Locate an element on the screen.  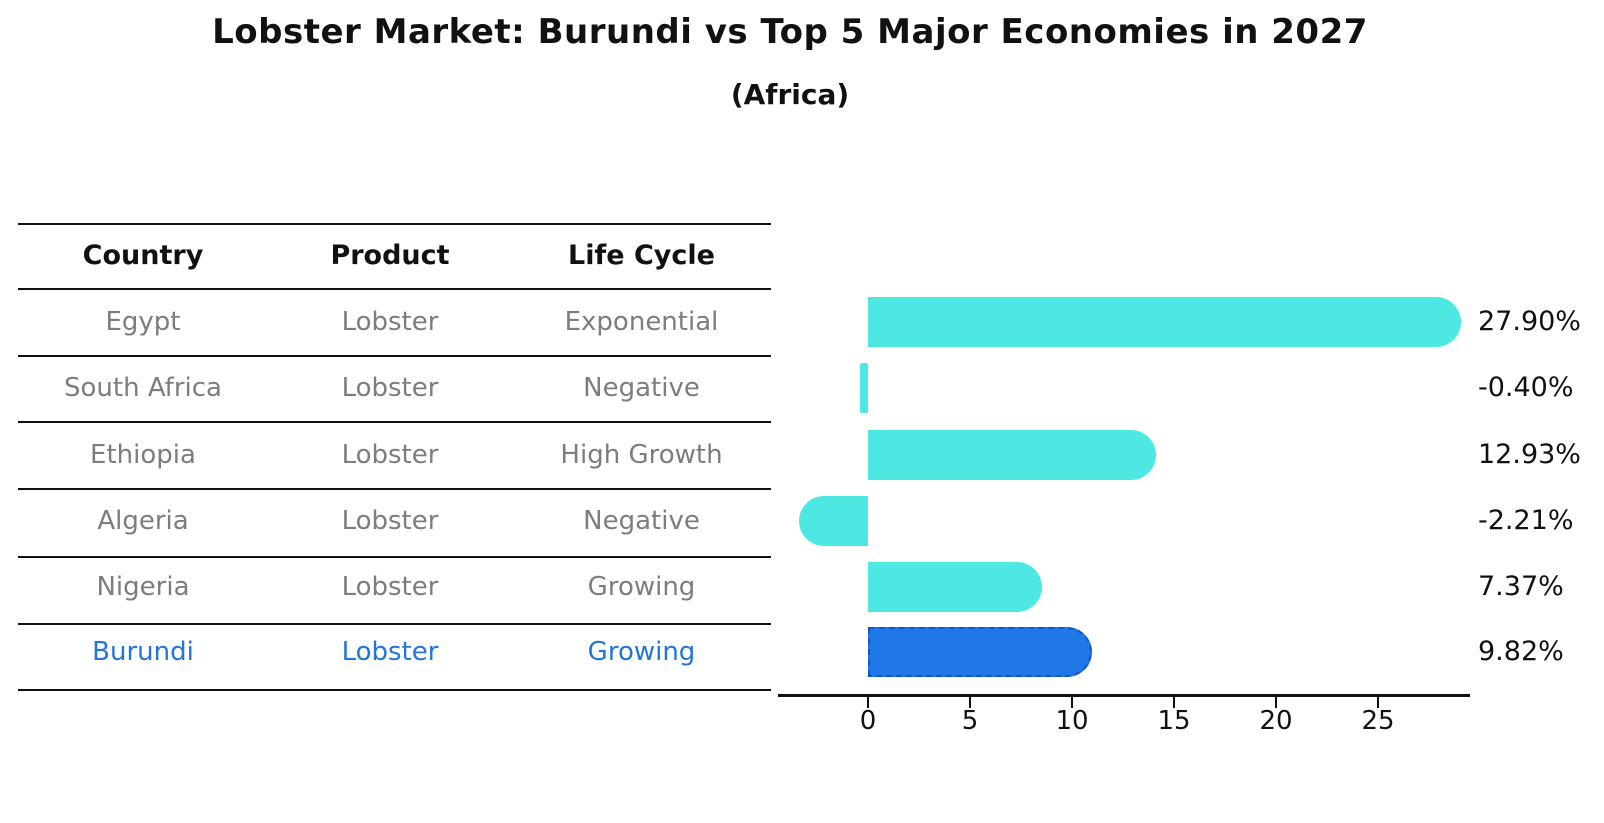
x-axis-tick-label: 0 is located at coordinates (868, 721).